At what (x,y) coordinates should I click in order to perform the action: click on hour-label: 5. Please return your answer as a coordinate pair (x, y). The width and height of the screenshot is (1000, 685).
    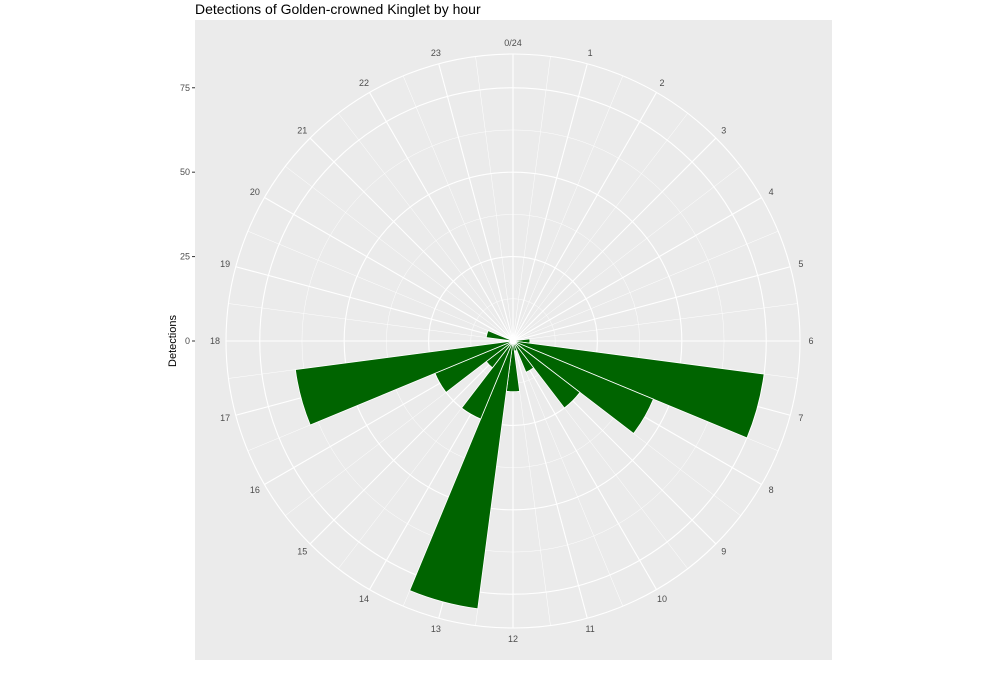
    Looking at the image, I should click on (800, 264).